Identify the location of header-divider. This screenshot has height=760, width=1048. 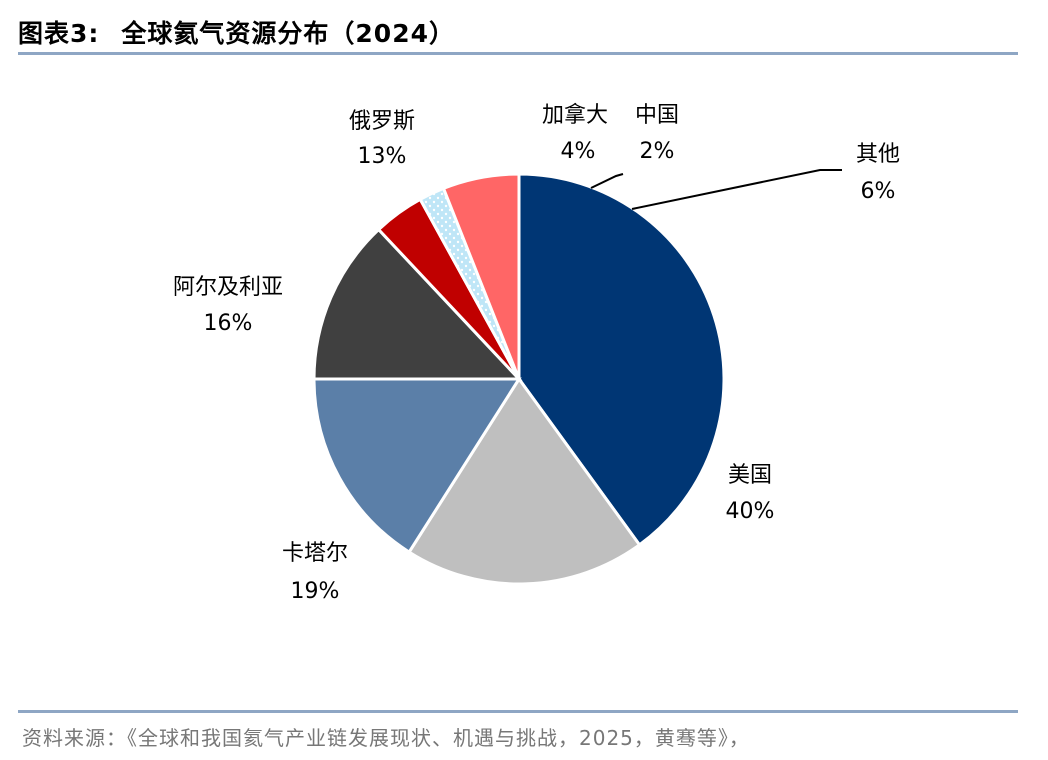
(518, 53).